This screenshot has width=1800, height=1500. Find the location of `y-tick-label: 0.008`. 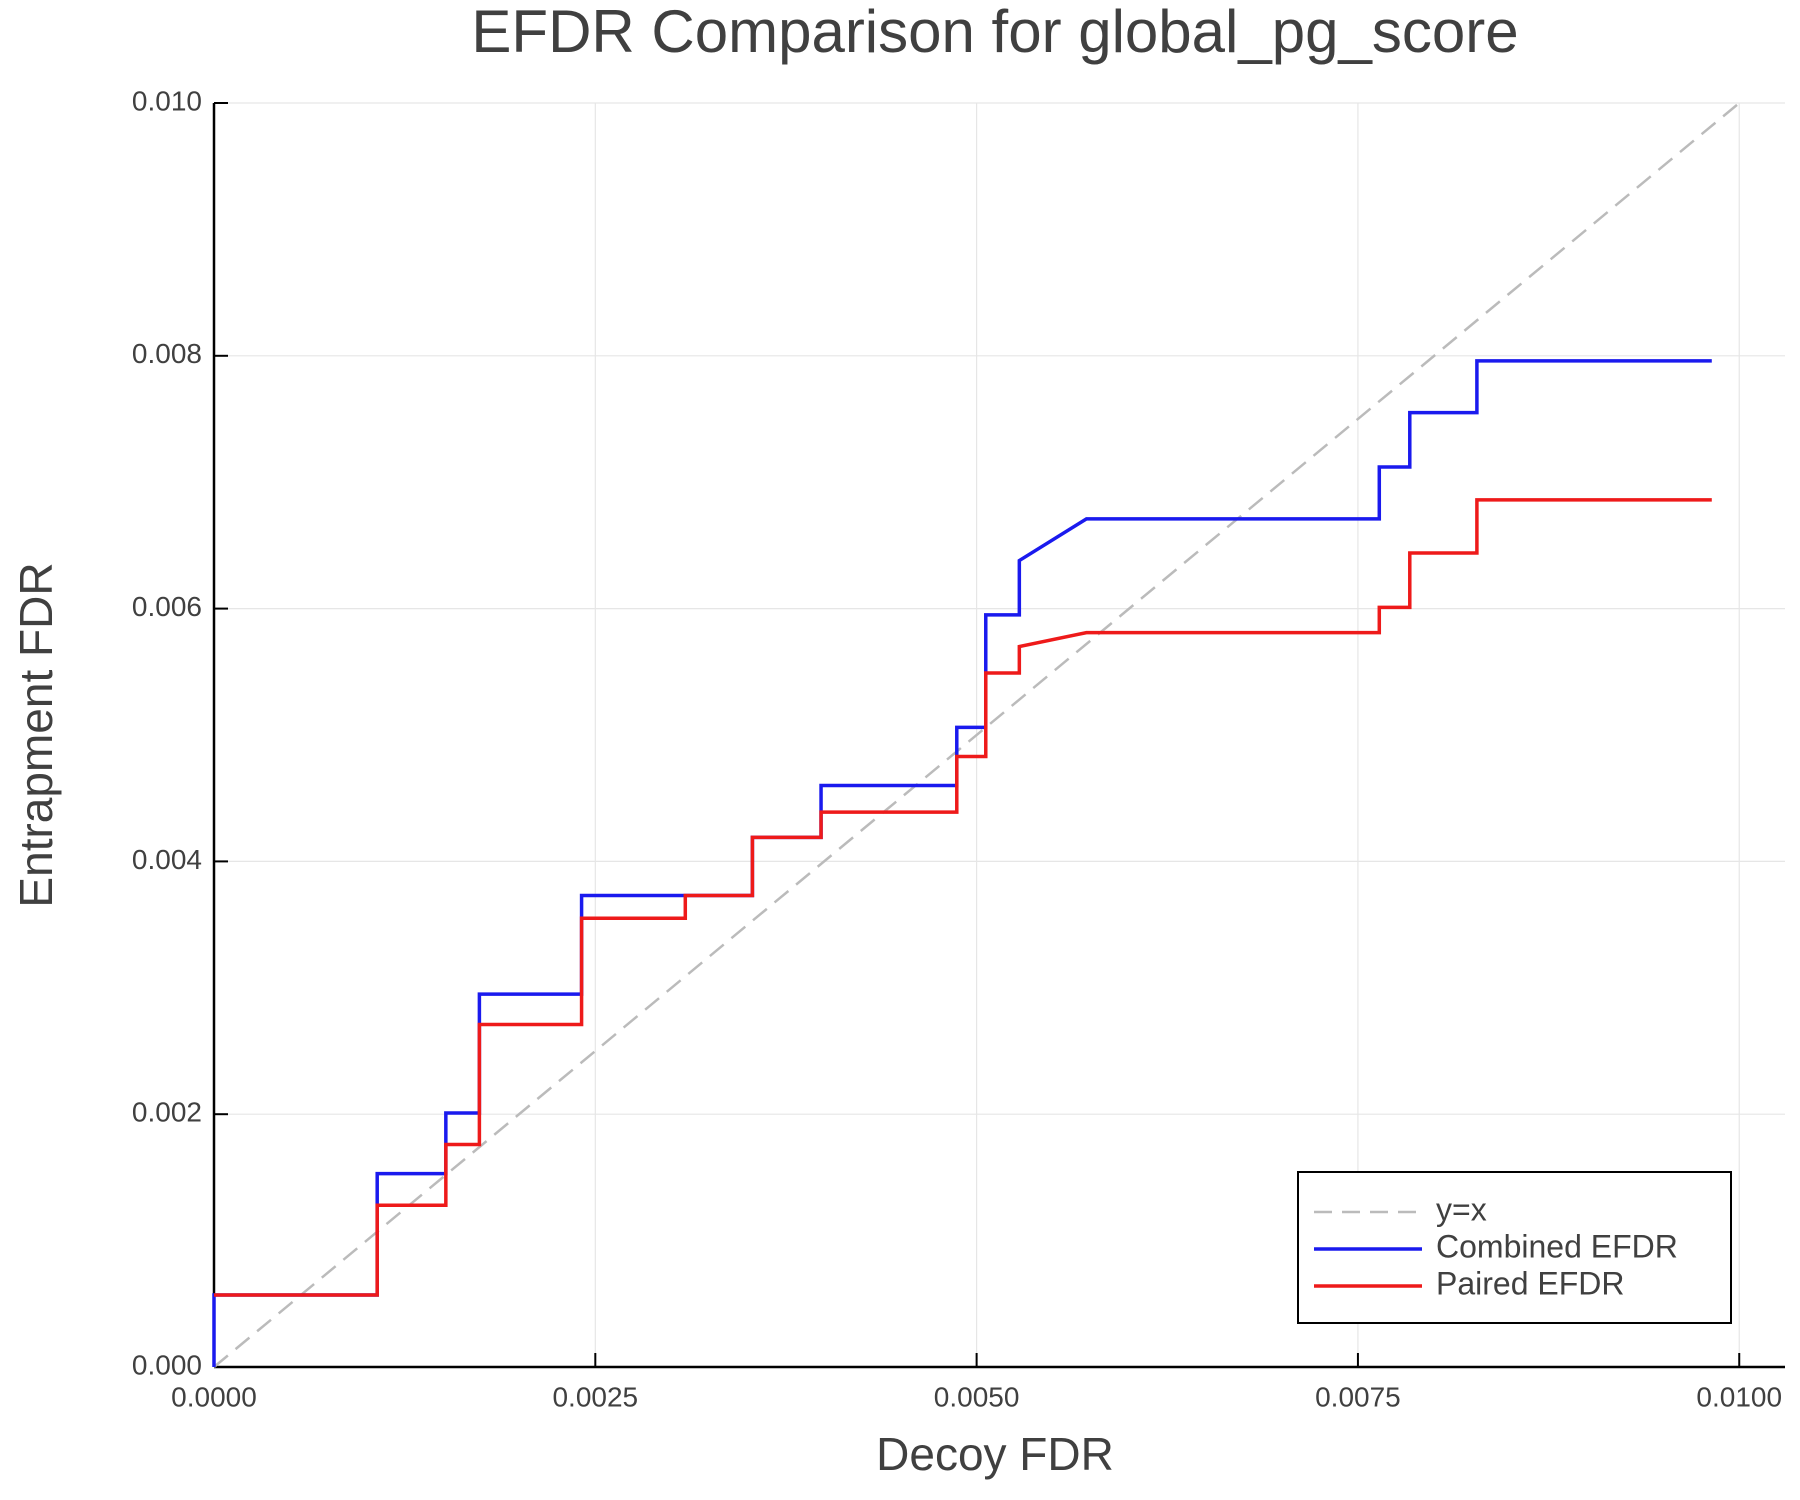

y-tick-label: 0.008 is located at coordinates (167, 353).